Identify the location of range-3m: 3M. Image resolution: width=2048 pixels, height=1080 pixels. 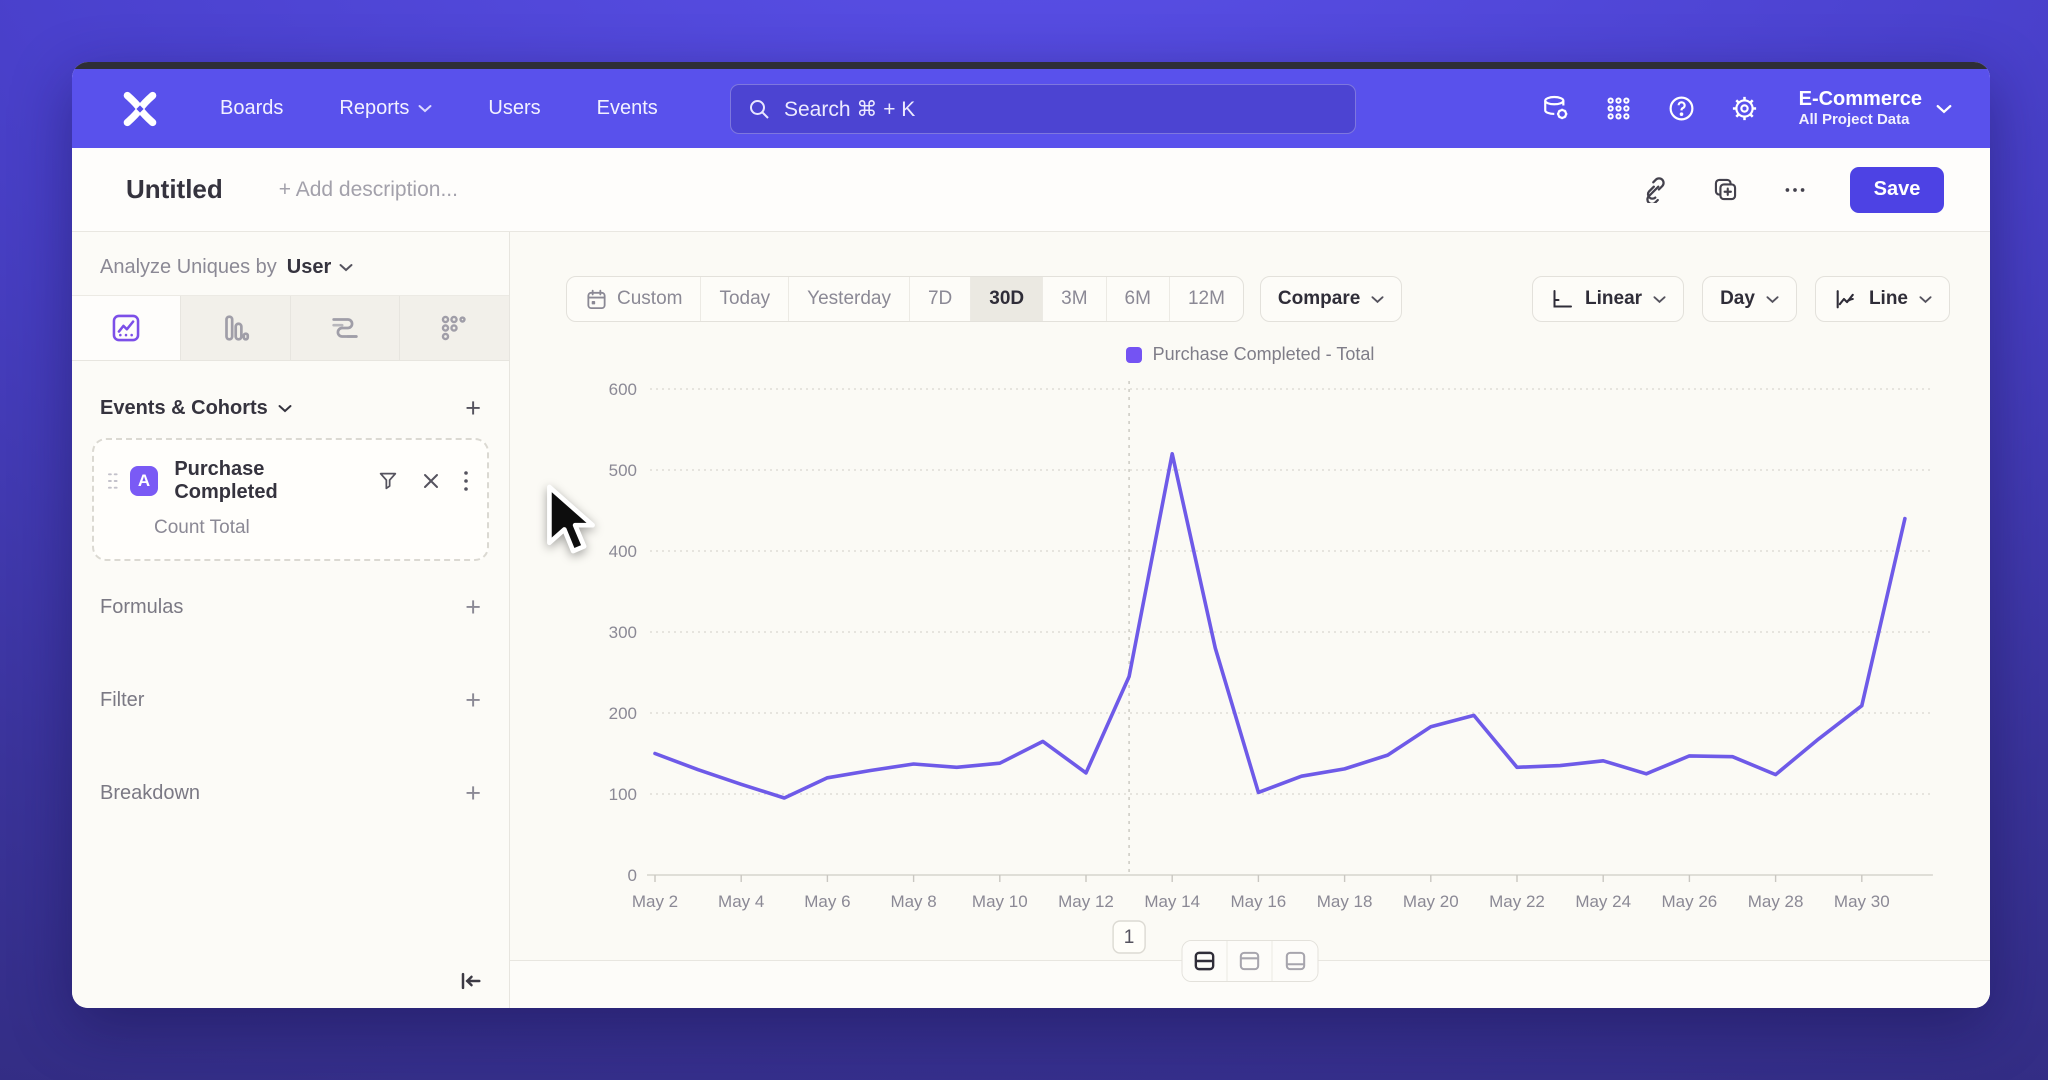
(1075, 299).